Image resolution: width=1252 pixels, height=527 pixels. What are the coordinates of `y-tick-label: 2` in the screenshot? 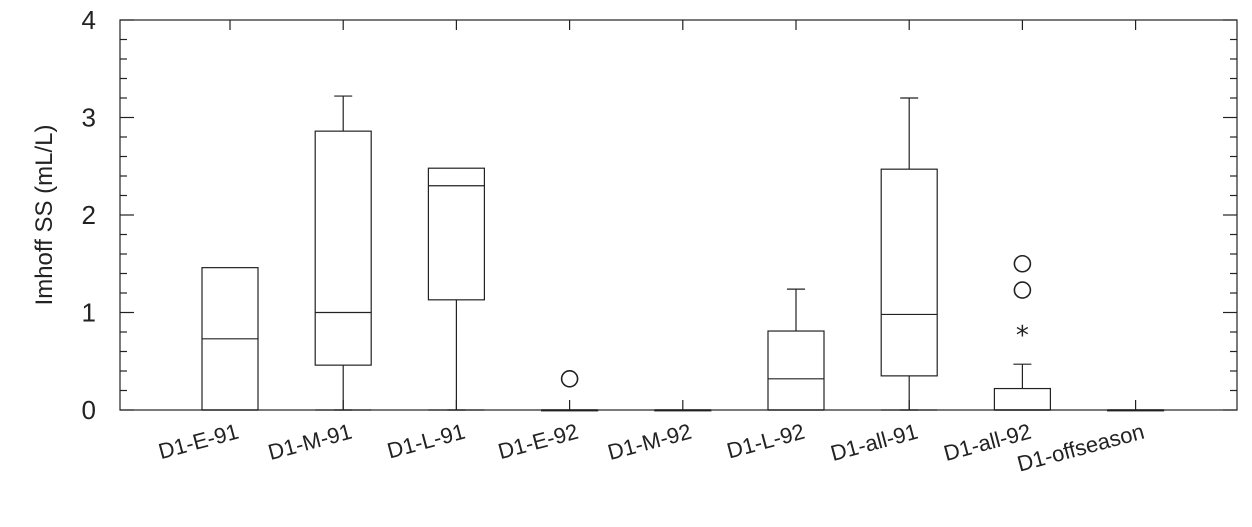 It's located at (89, 215).